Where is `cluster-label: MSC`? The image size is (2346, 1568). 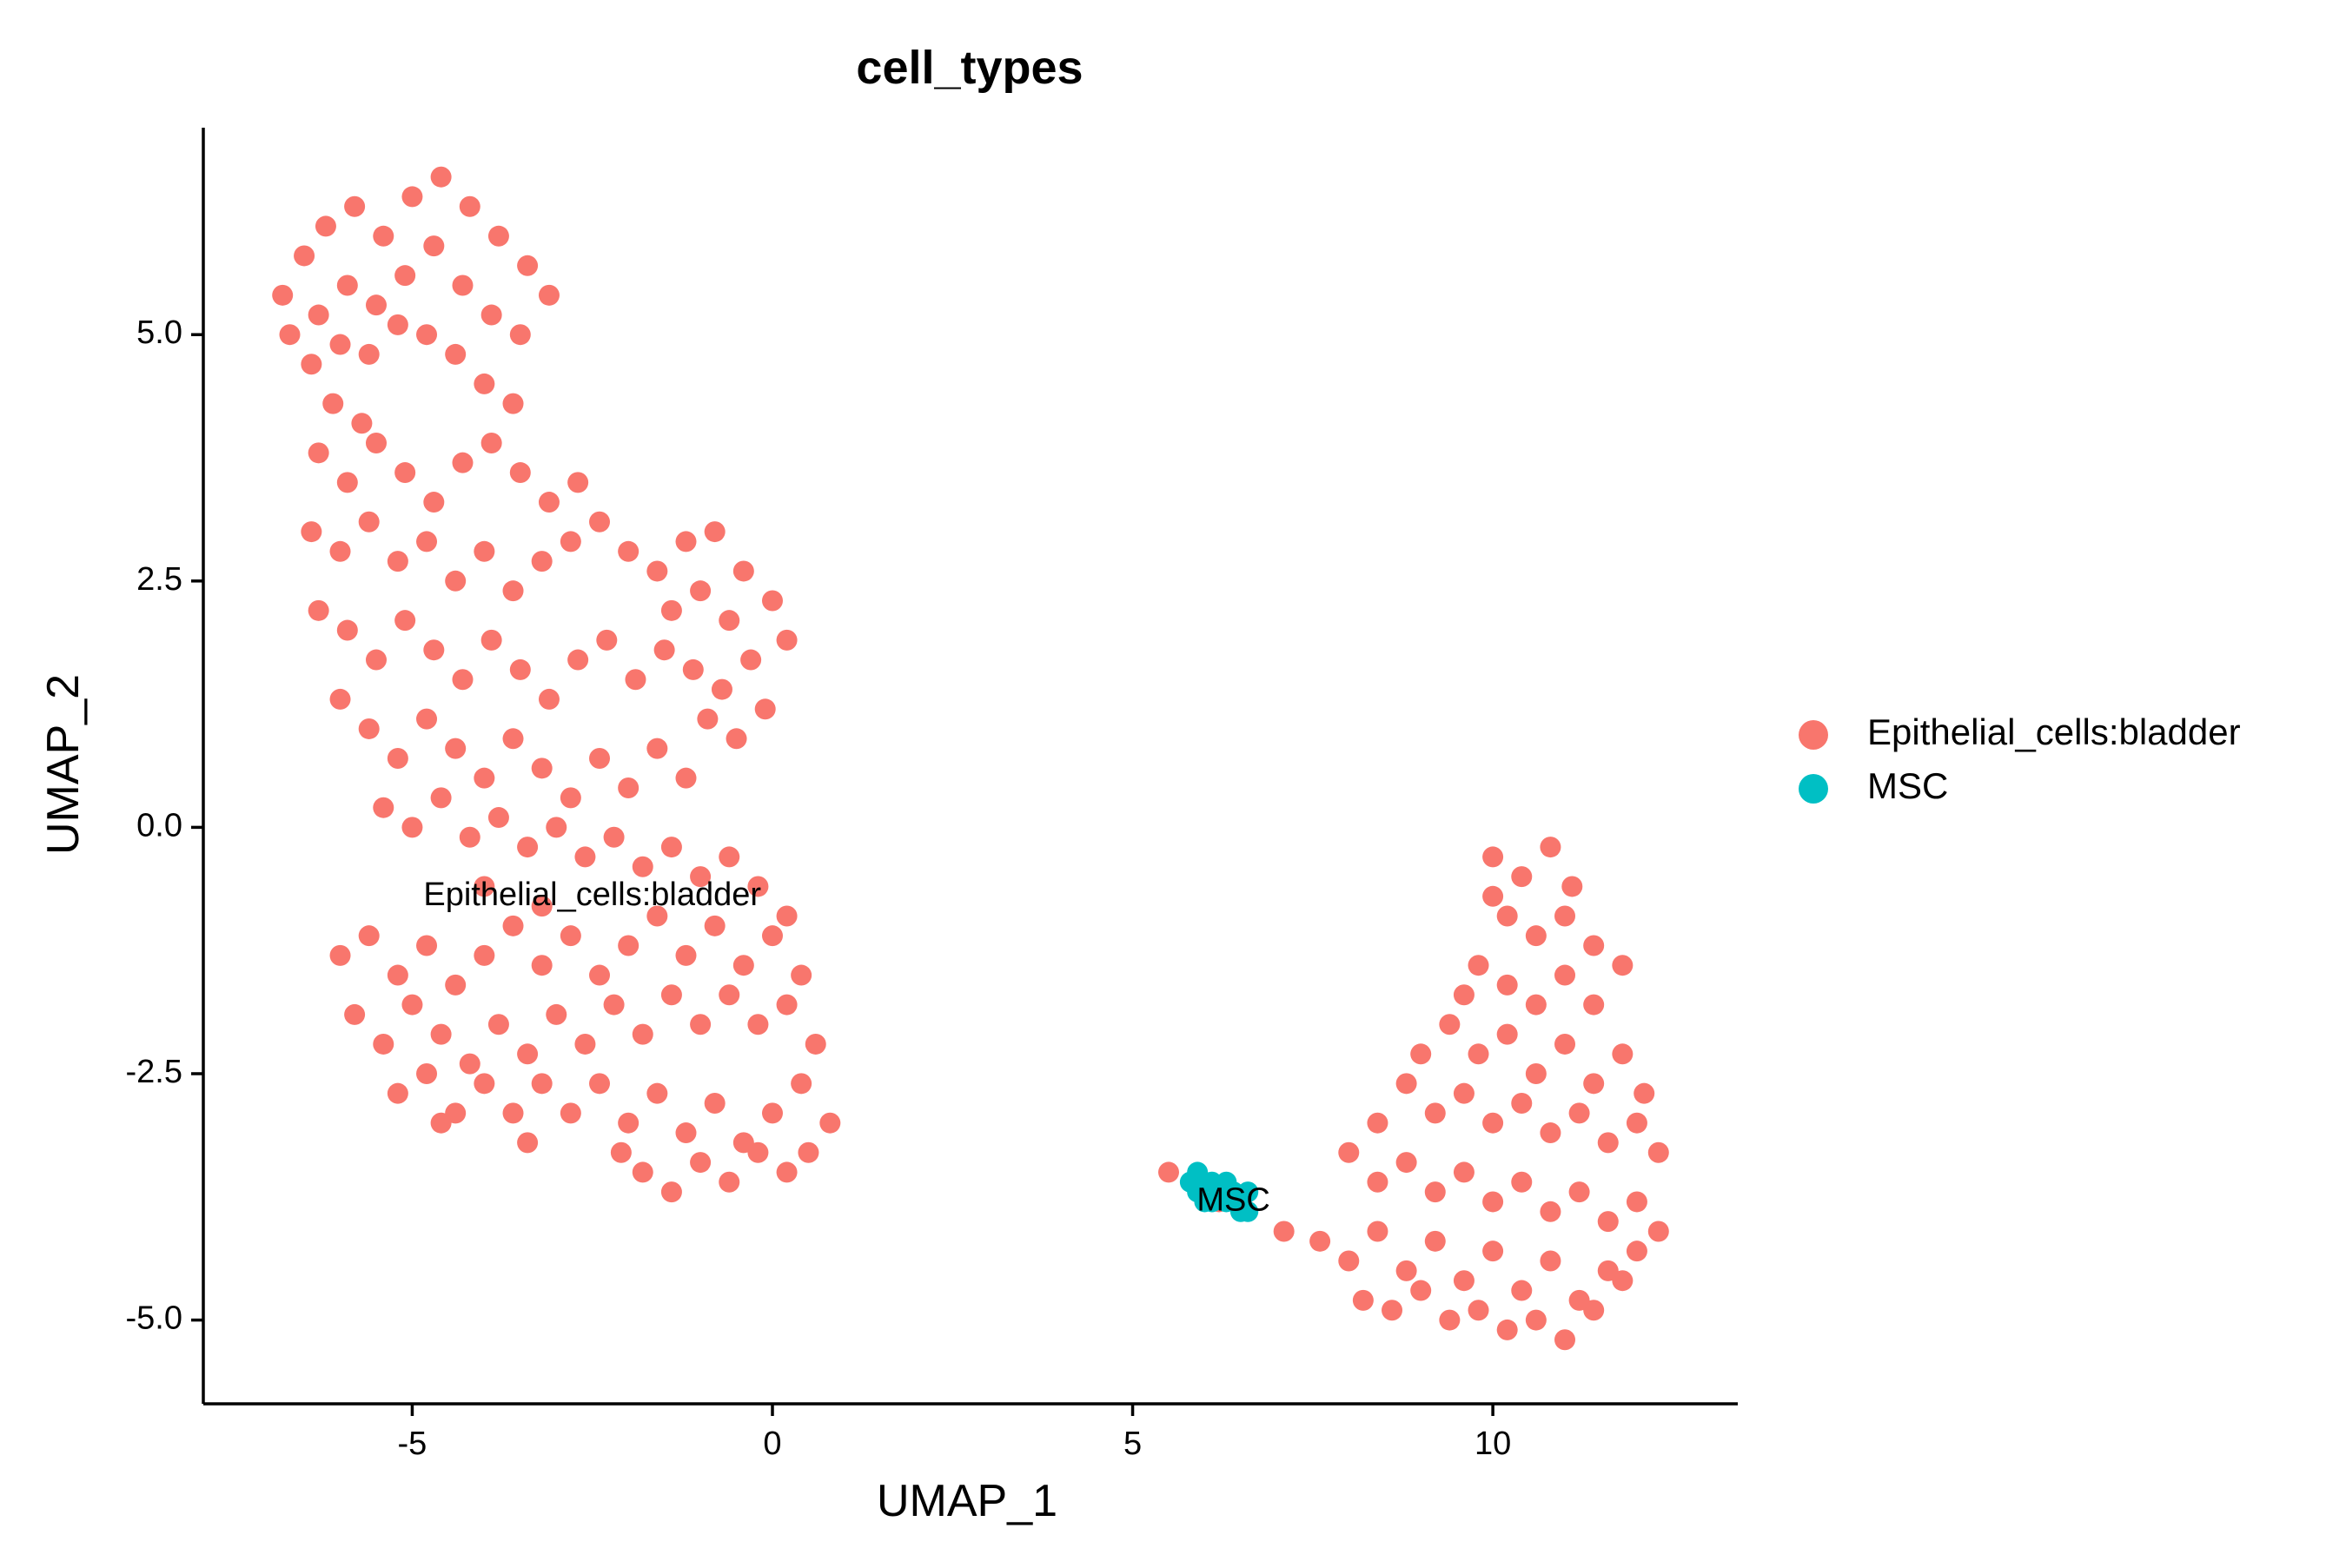
cluster-label: MSC is located at coordinates (1232, 1199).